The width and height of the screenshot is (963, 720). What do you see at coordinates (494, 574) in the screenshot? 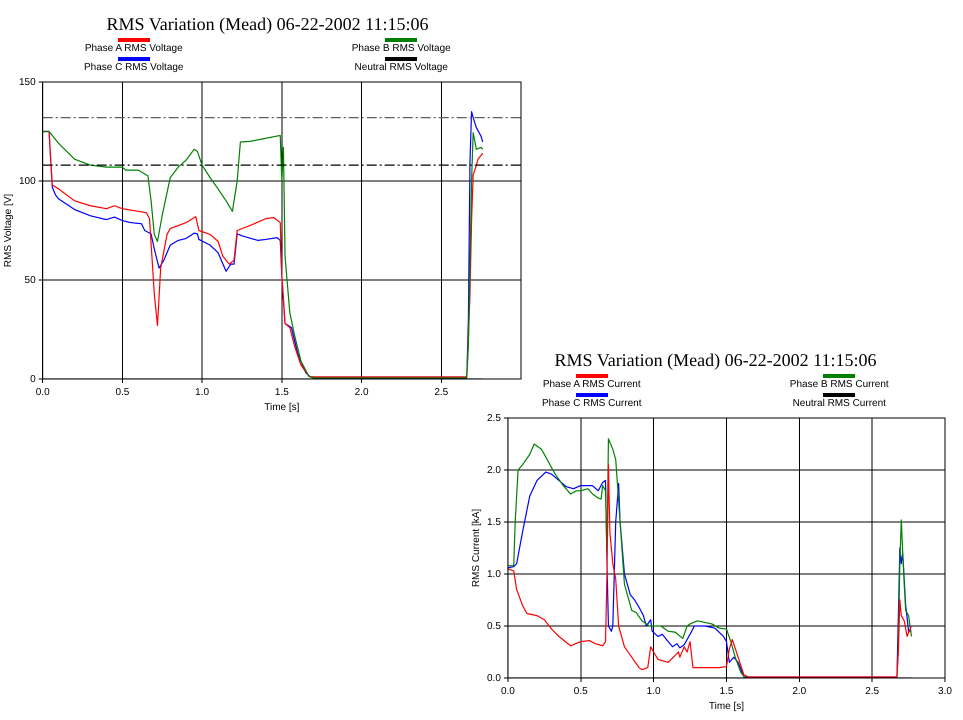
I see `y-tick-label: 1.0` at bounding box center [494, 574].